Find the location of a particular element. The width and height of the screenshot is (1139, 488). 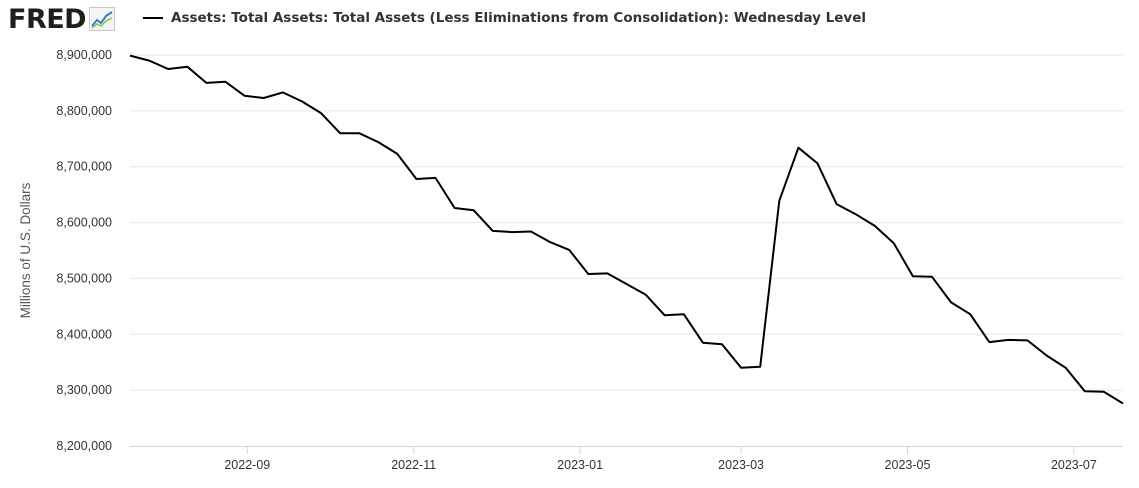

fred-logo: FRED is located at coordinates (62, 19).